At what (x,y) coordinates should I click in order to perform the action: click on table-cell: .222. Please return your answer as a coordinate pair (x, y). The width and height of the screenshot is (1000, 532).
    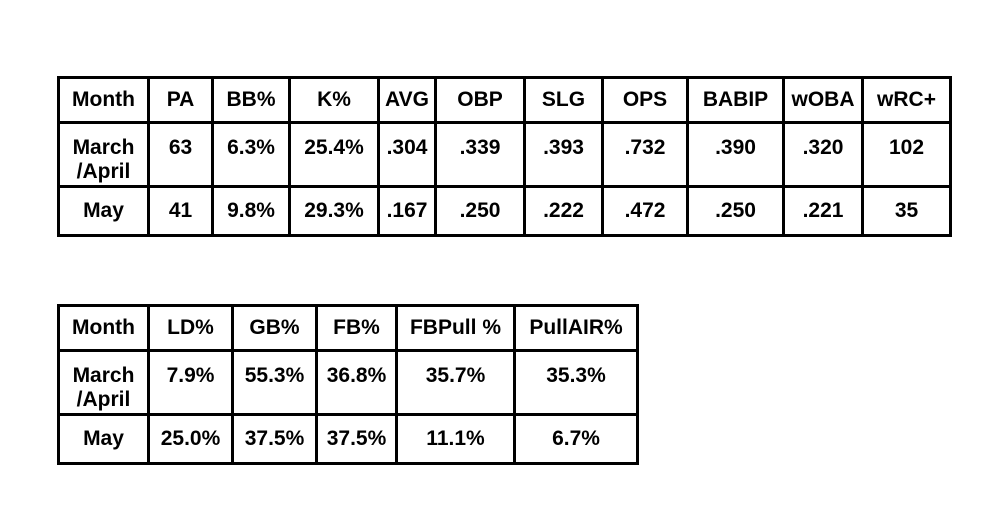
    Looking at the image, I should click on (563, 211).